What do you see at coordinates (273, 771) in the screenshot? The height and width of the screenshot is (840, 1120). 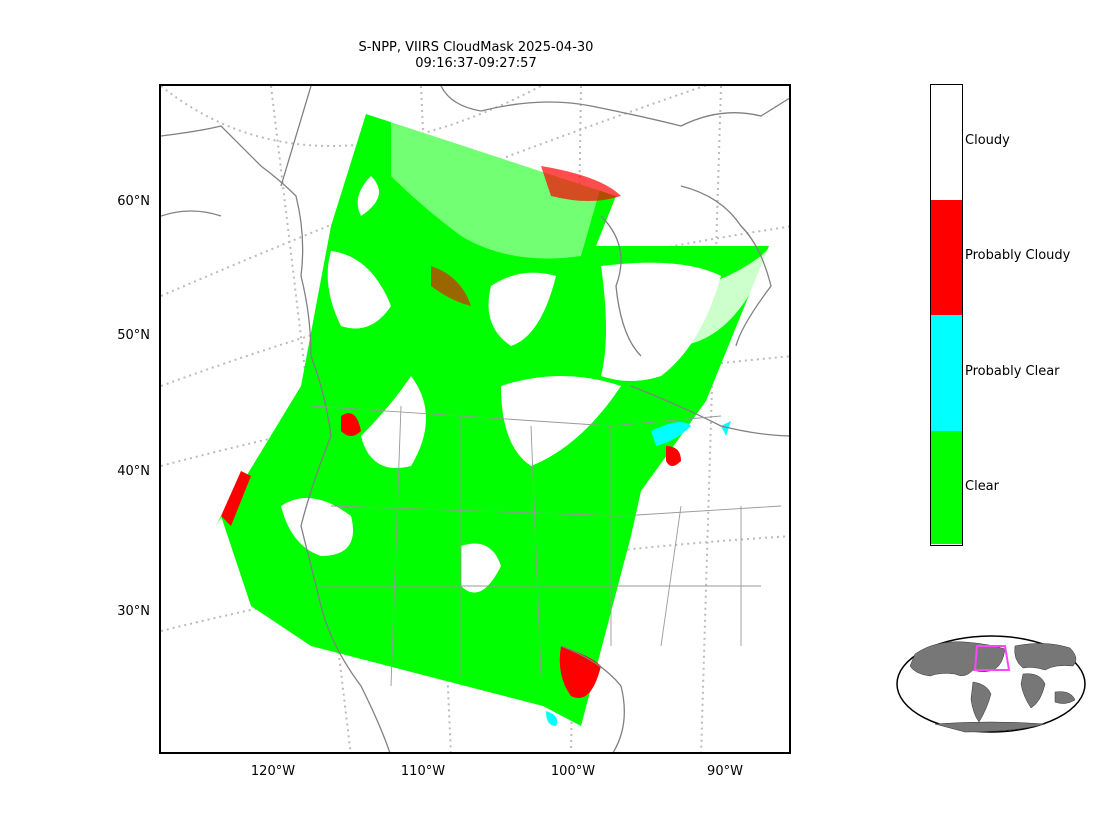 I see `lon-label-120w: 120°W` at bounding box center [273, 771].